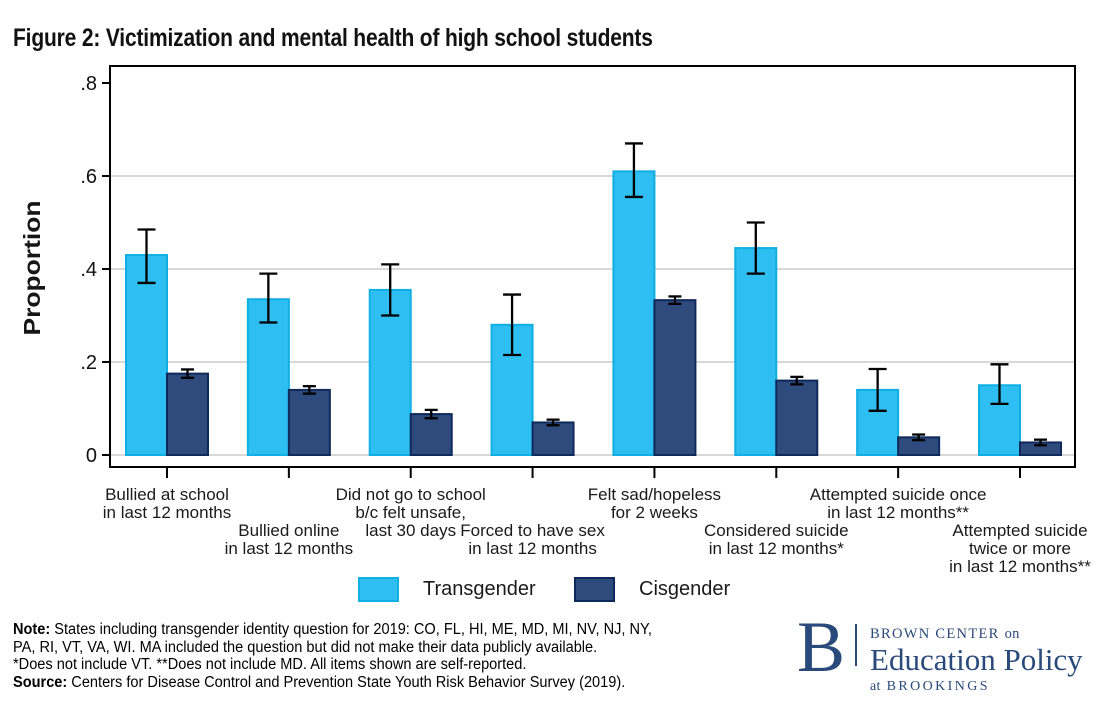  What do you see at coordinates (532, 530) in the screenshot?
I see `category-label: Forced to have sex` at bounding box center [532, 530].